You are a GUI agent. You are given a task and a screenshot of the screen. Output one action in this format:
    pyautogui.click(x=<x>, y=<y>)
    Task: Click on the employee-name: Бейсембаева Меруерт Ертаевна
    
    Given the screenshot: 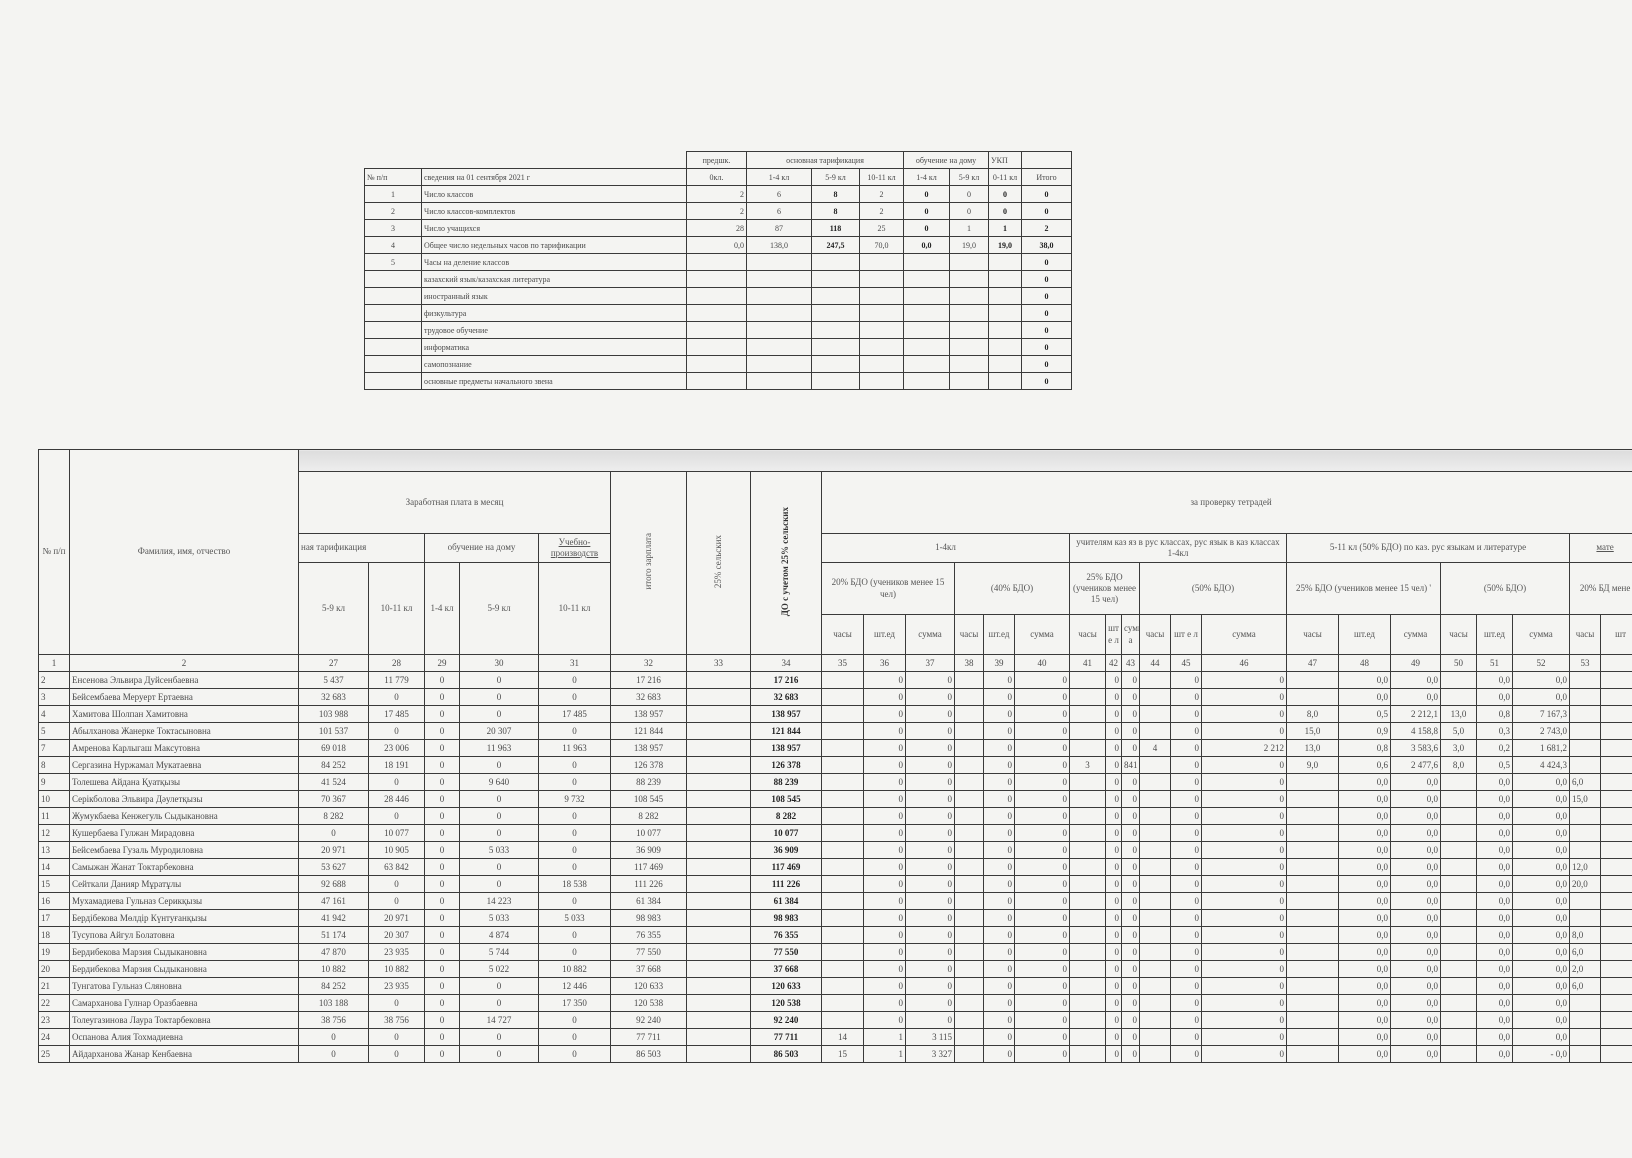 What is the action you would take?
    pyautogui.click(x=184, y=697)
    